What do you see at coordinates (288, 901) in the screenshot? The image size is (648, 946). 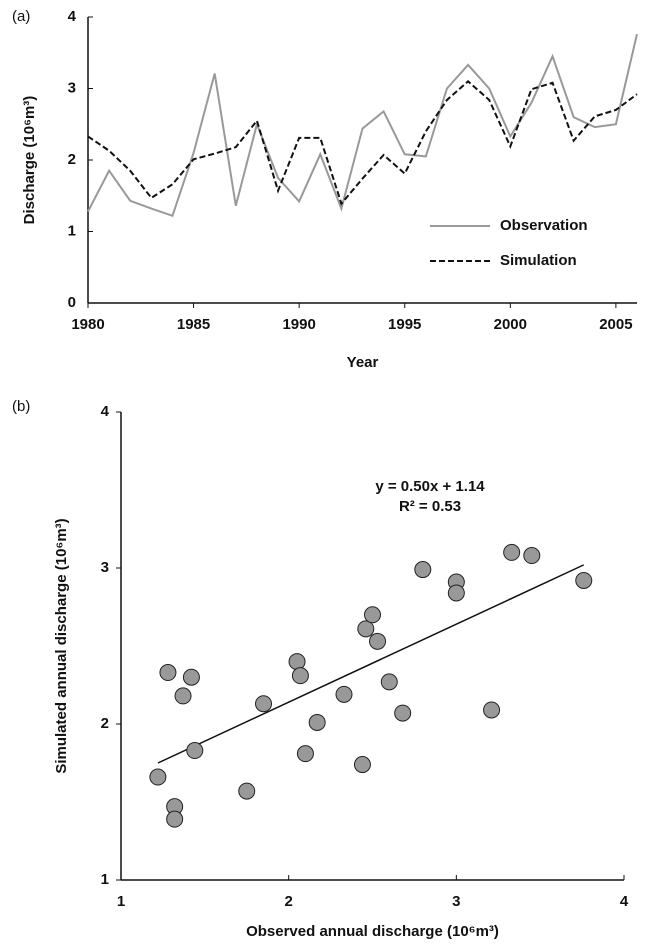 I see `x-tick-label: 2` at bounding box center [288, 901].